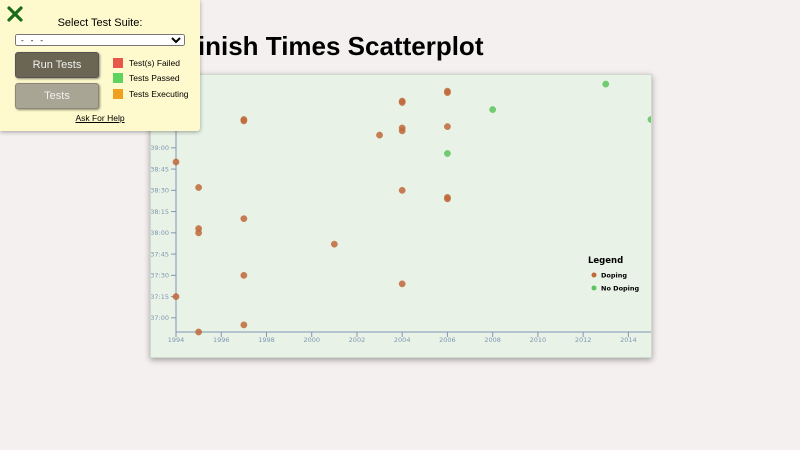 The height and width of the screenshot is (450, 800). I want to click on status-executing: Tests Executing, so click(151, 93).